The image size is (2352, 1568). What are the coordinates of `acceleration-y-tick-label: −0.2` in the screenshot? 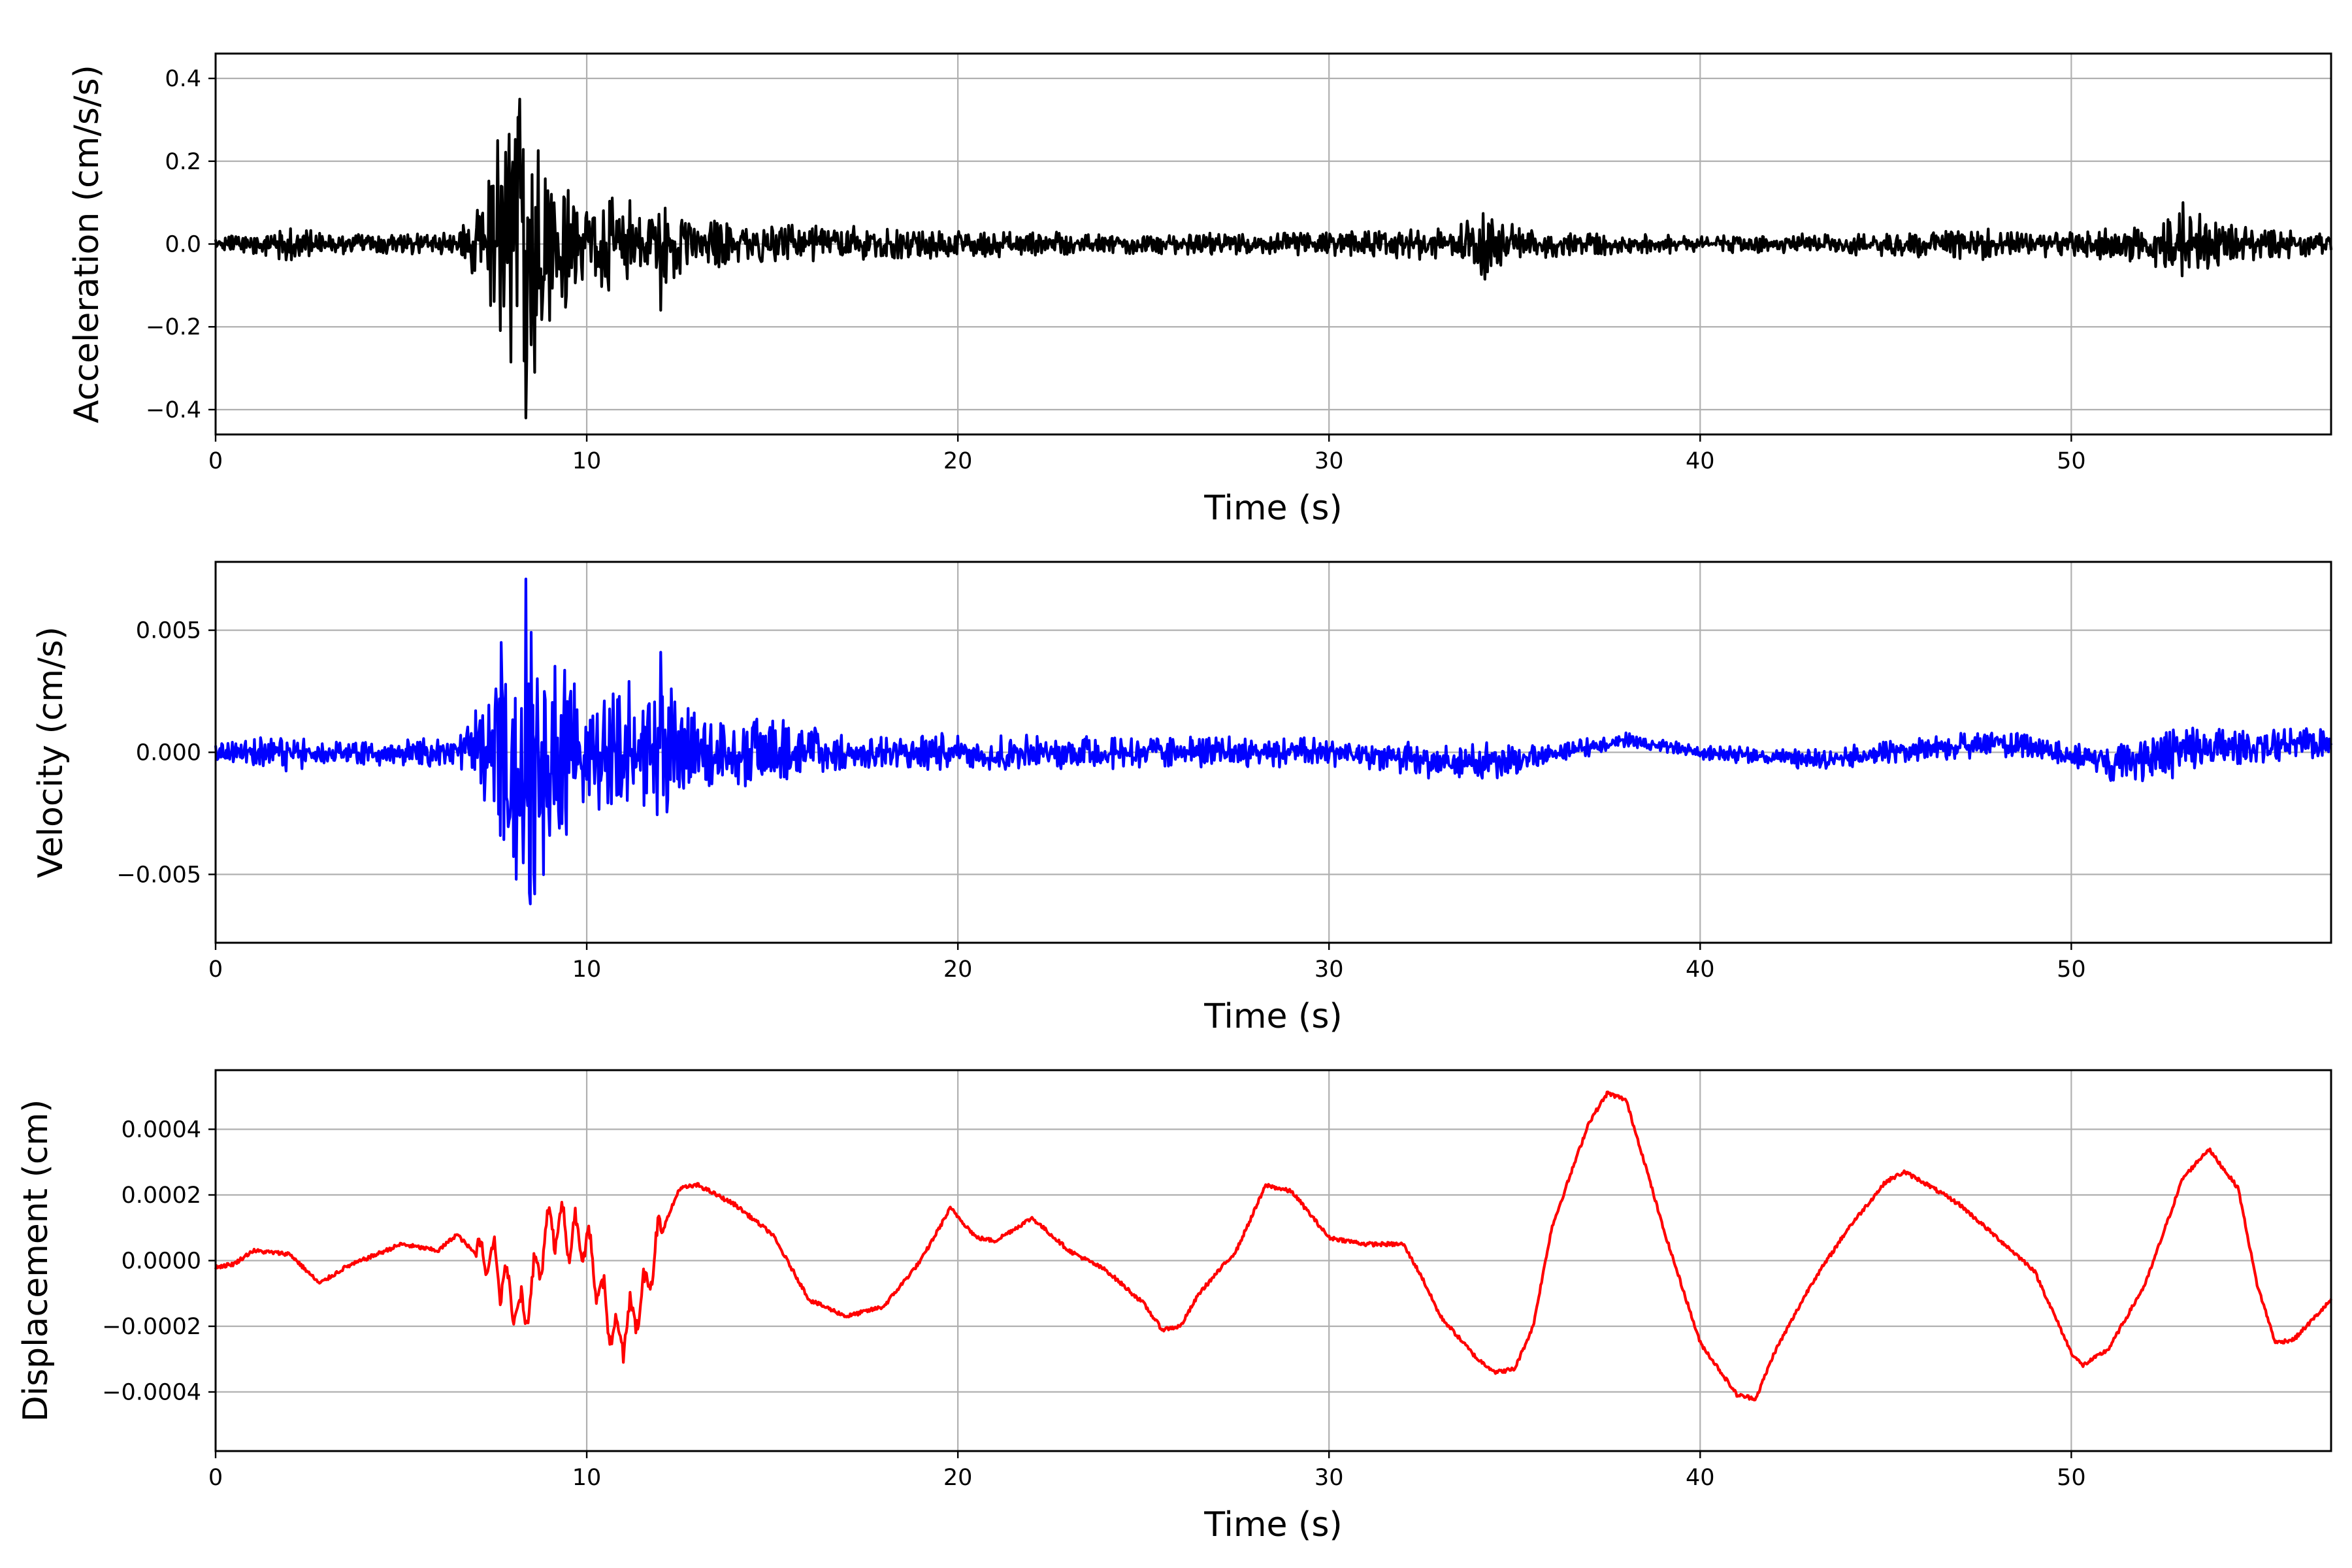 It's located at (173, 327).